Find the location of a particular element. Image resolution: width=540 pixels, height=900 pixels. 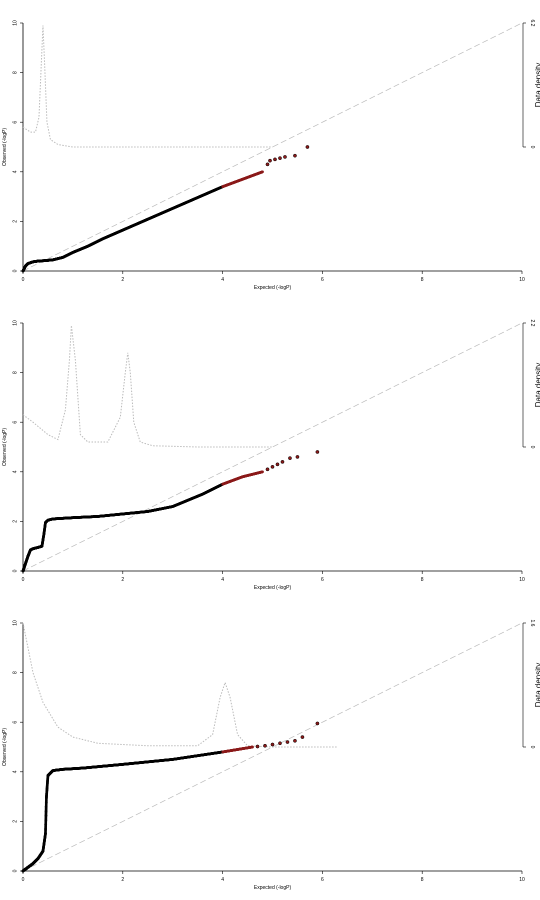

density-tick-label: 6.2 is located at coordinates (532, 23).